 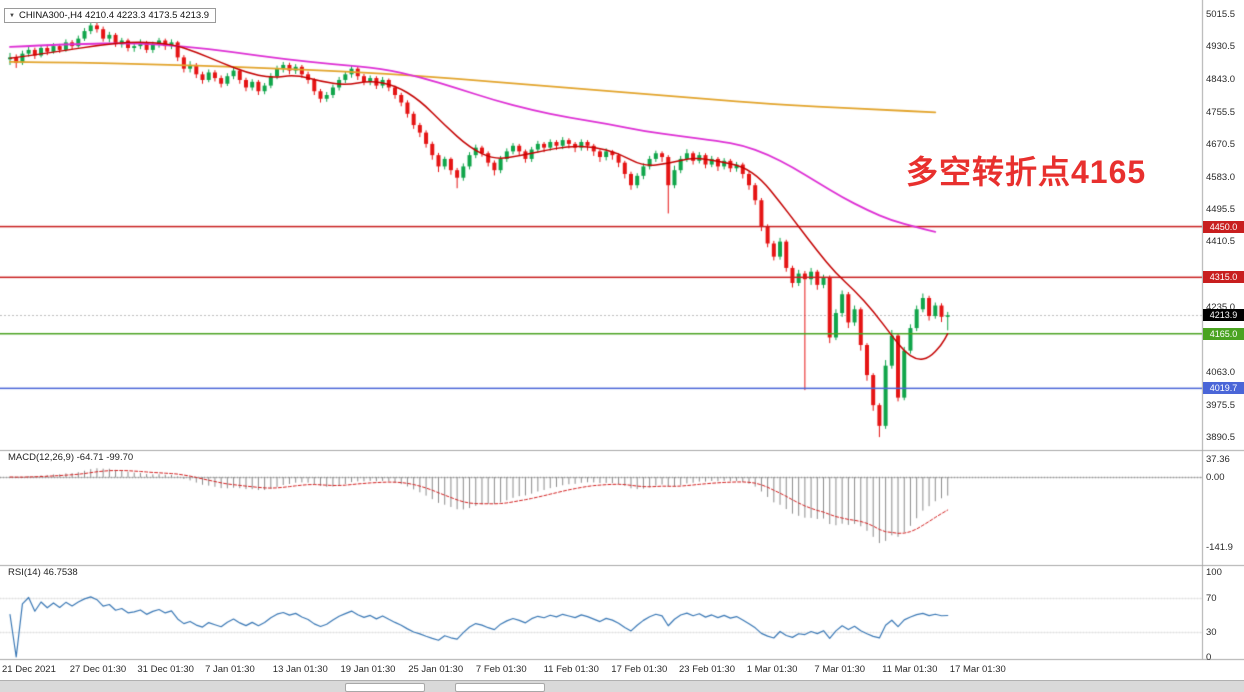 I want to click on price-axis-label: 3890.5, so click(x=1221, y=437).